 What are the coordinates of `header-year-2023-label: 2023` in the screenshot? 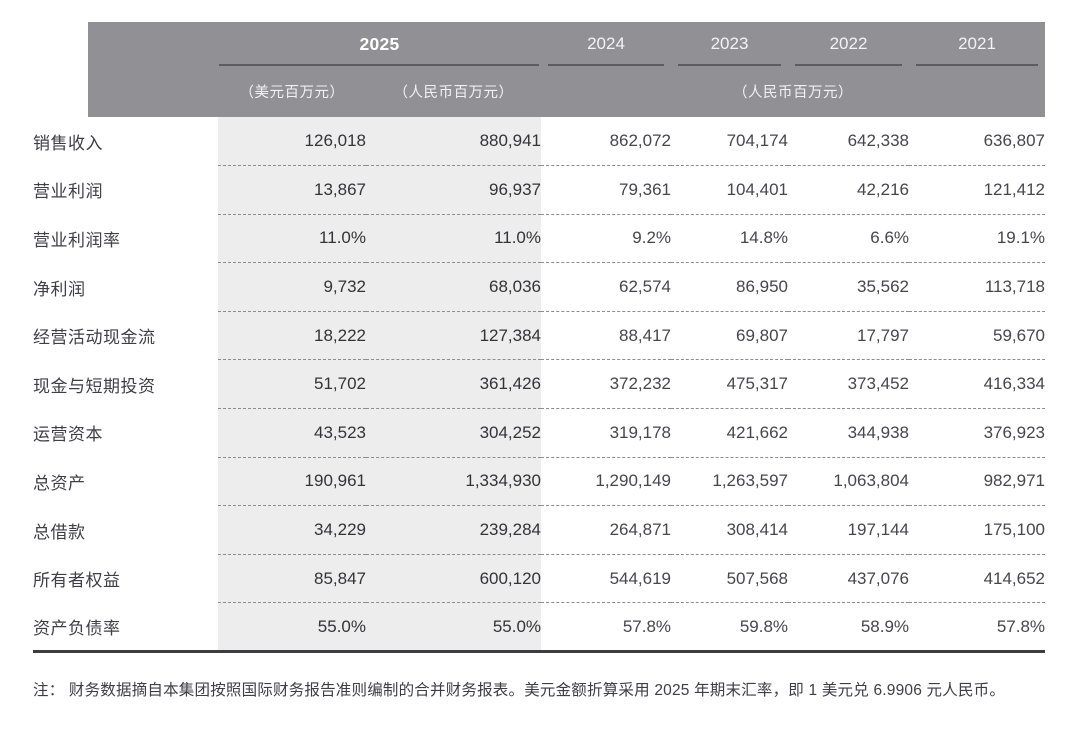 It's located at (729, 43).